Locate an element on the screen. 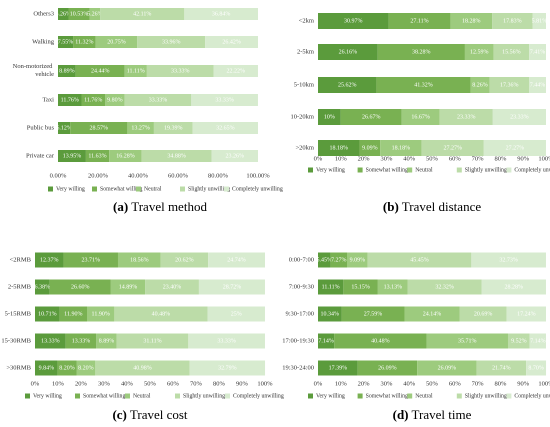  value-label: 13.27% is located at coordinates (140, 128).